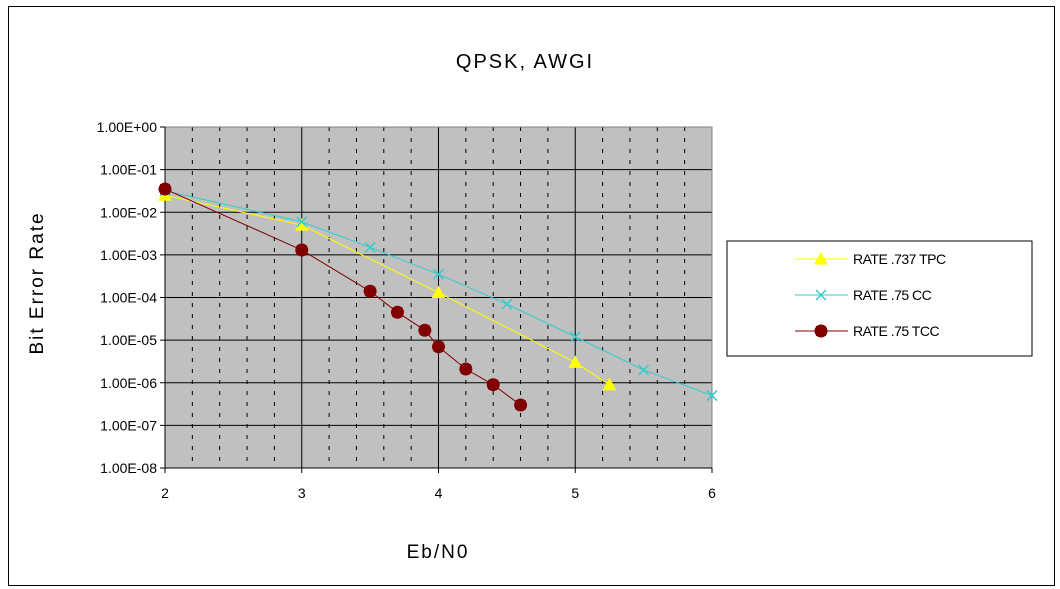 The height and width of the screenshot is (589, 1060). What do you see at coordinates (899, 259) in the screenshot?
I see `legend-label: RATE .737 TPC` at bounding box center [899, 259].